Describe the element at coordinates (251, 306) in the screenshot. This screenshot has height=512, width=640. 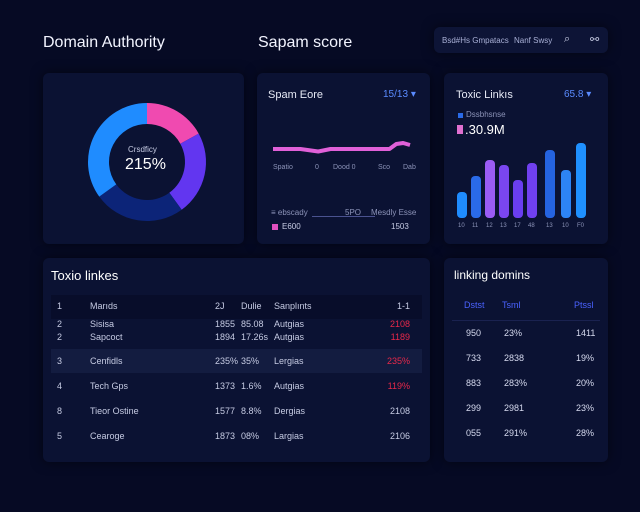
I see `column-header: Dulie` at that location.